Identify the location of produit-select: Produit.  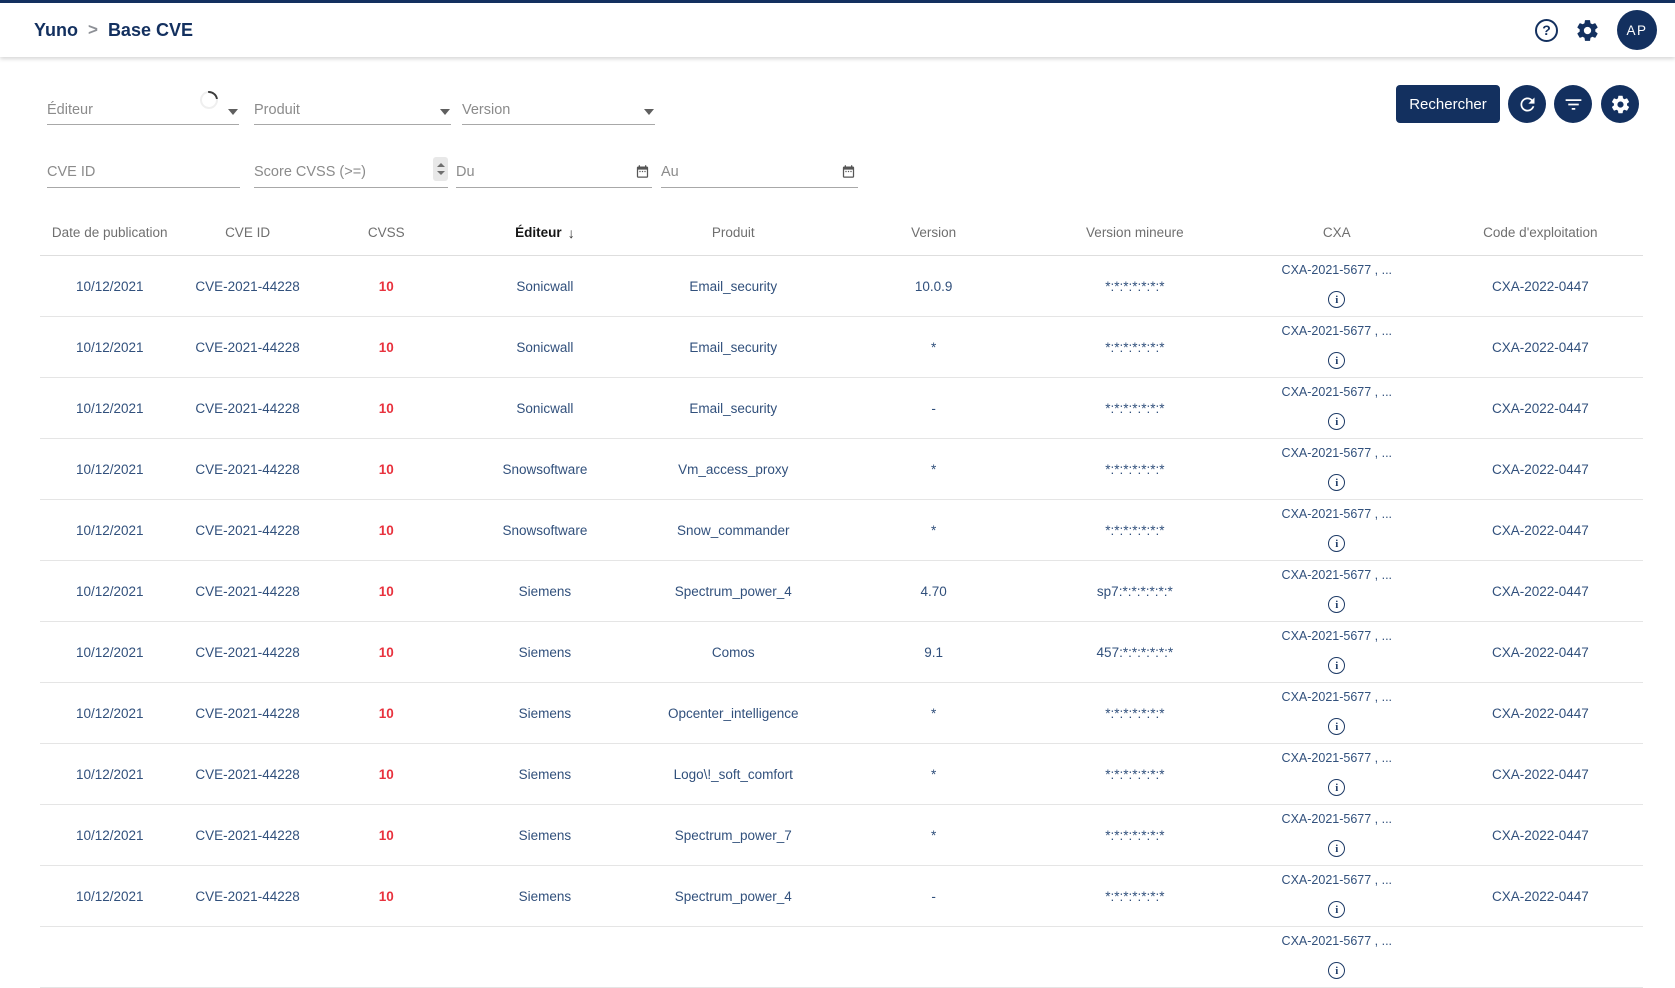
(352, 107).